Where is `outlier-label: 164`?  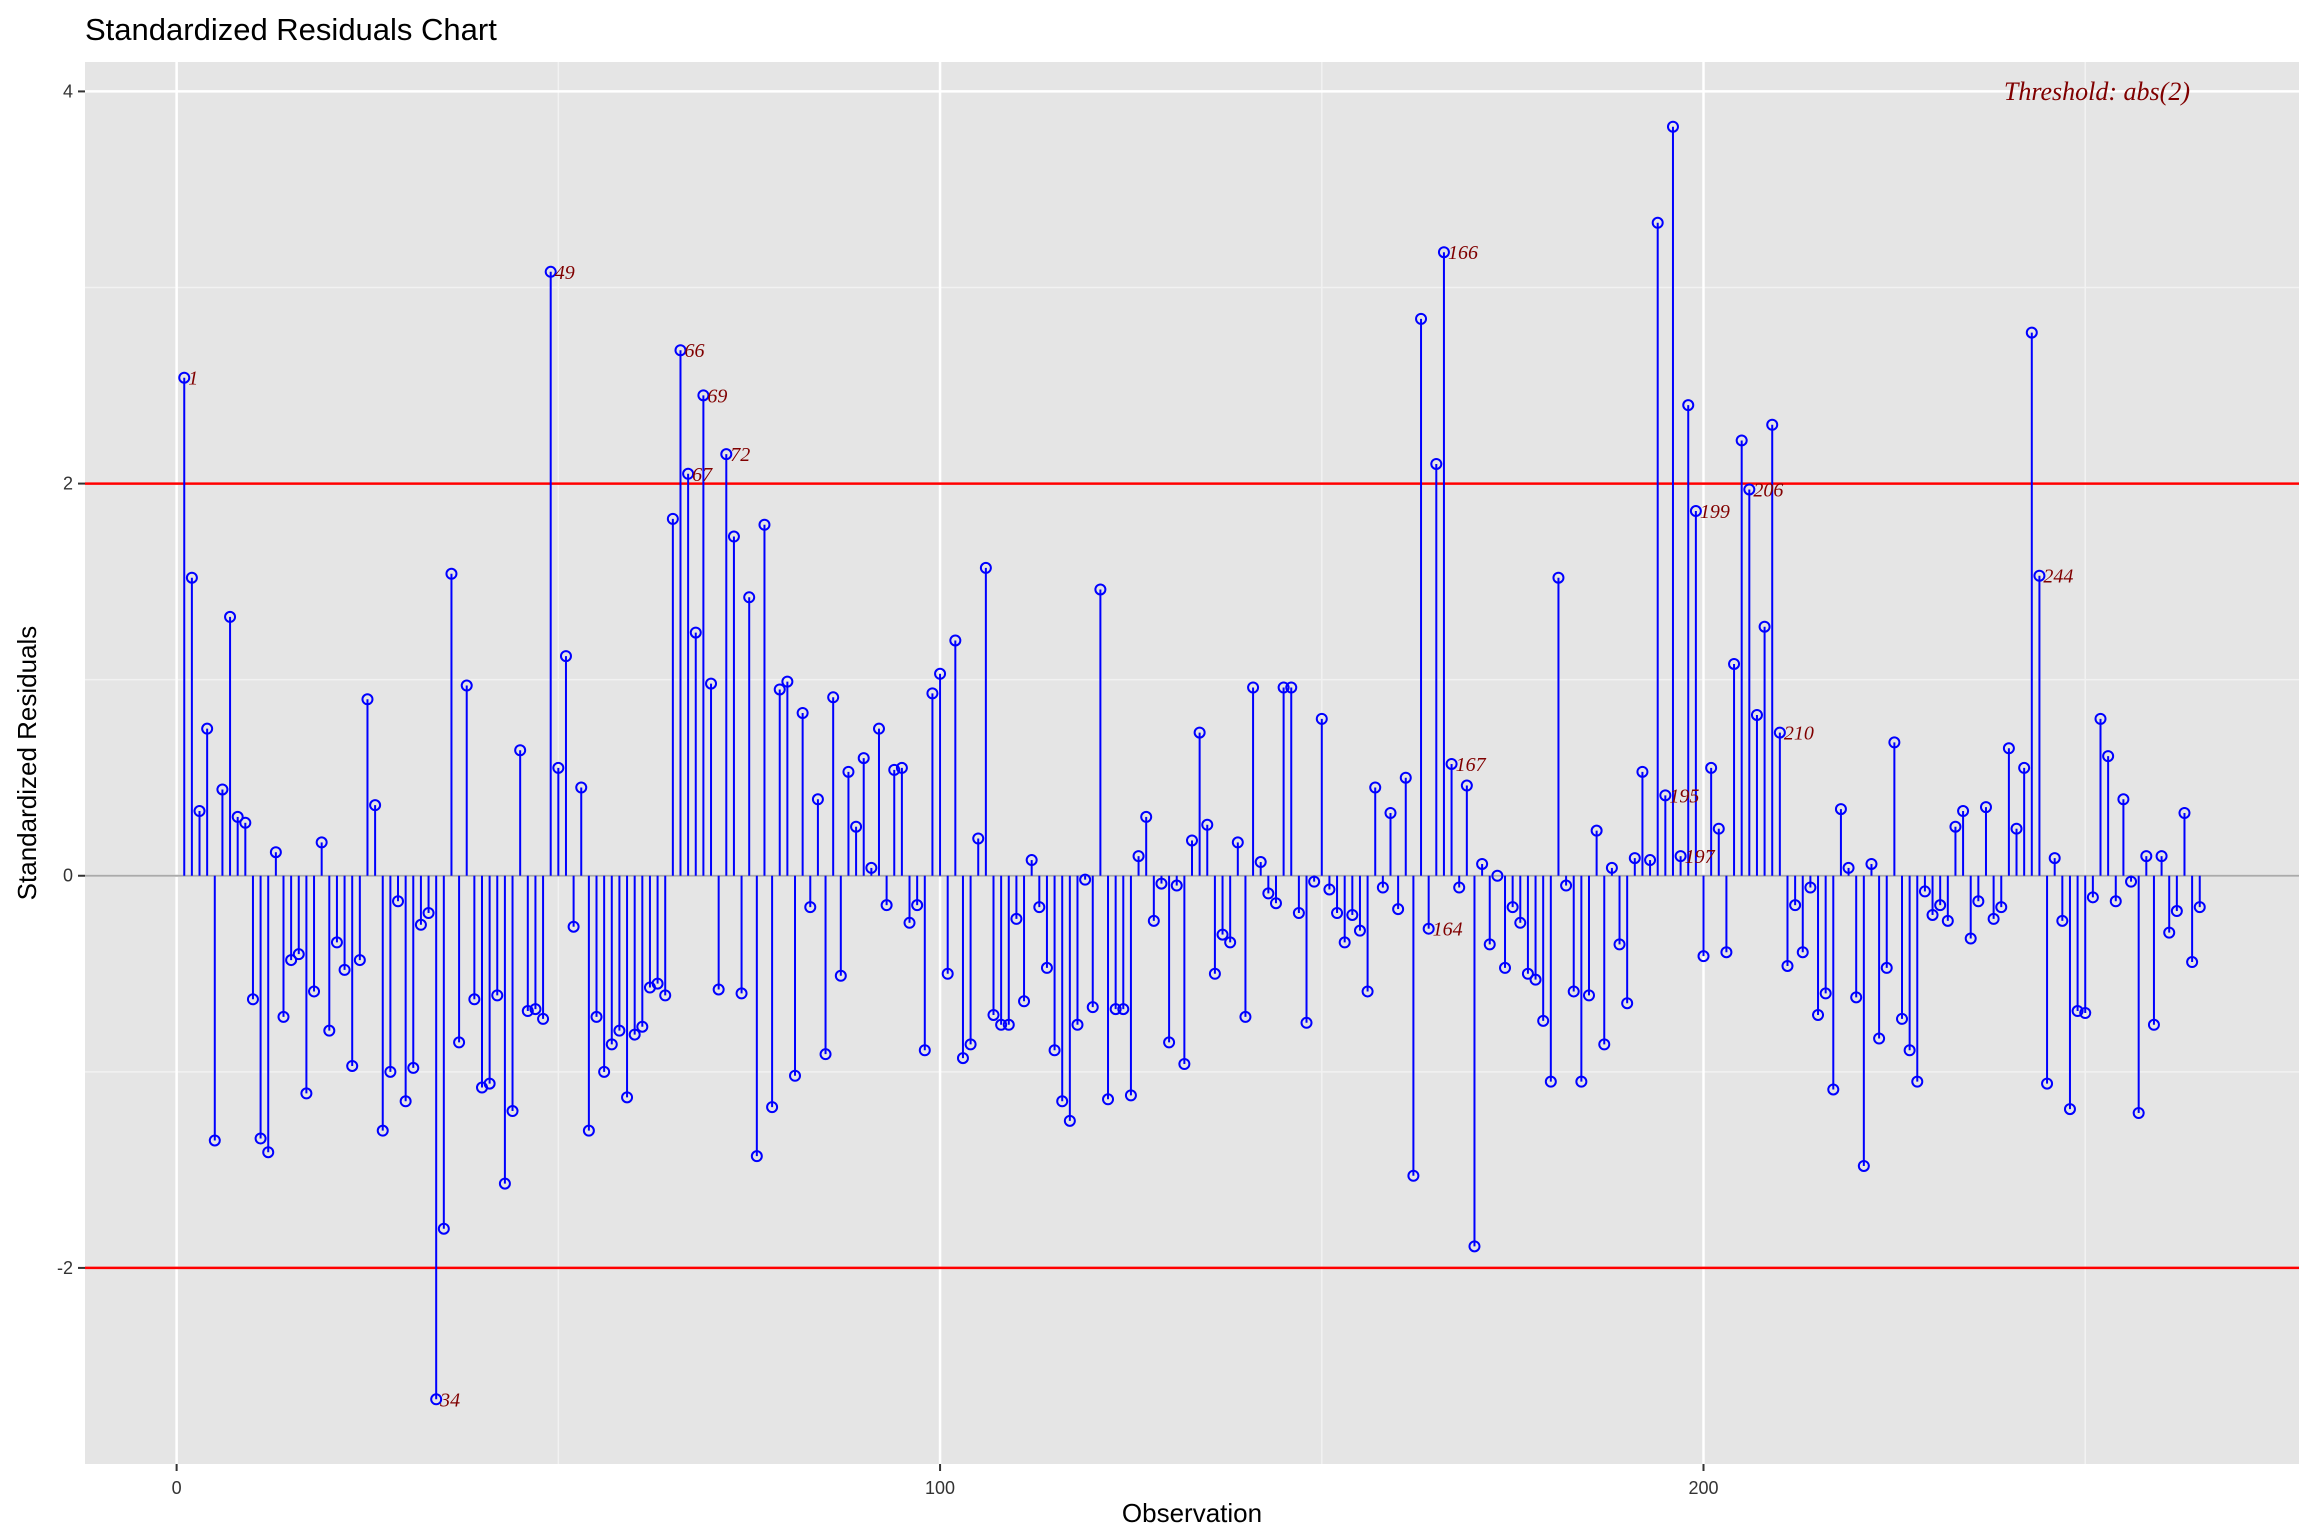
outlier-label: 164 is located at coordinates (1448, 930).